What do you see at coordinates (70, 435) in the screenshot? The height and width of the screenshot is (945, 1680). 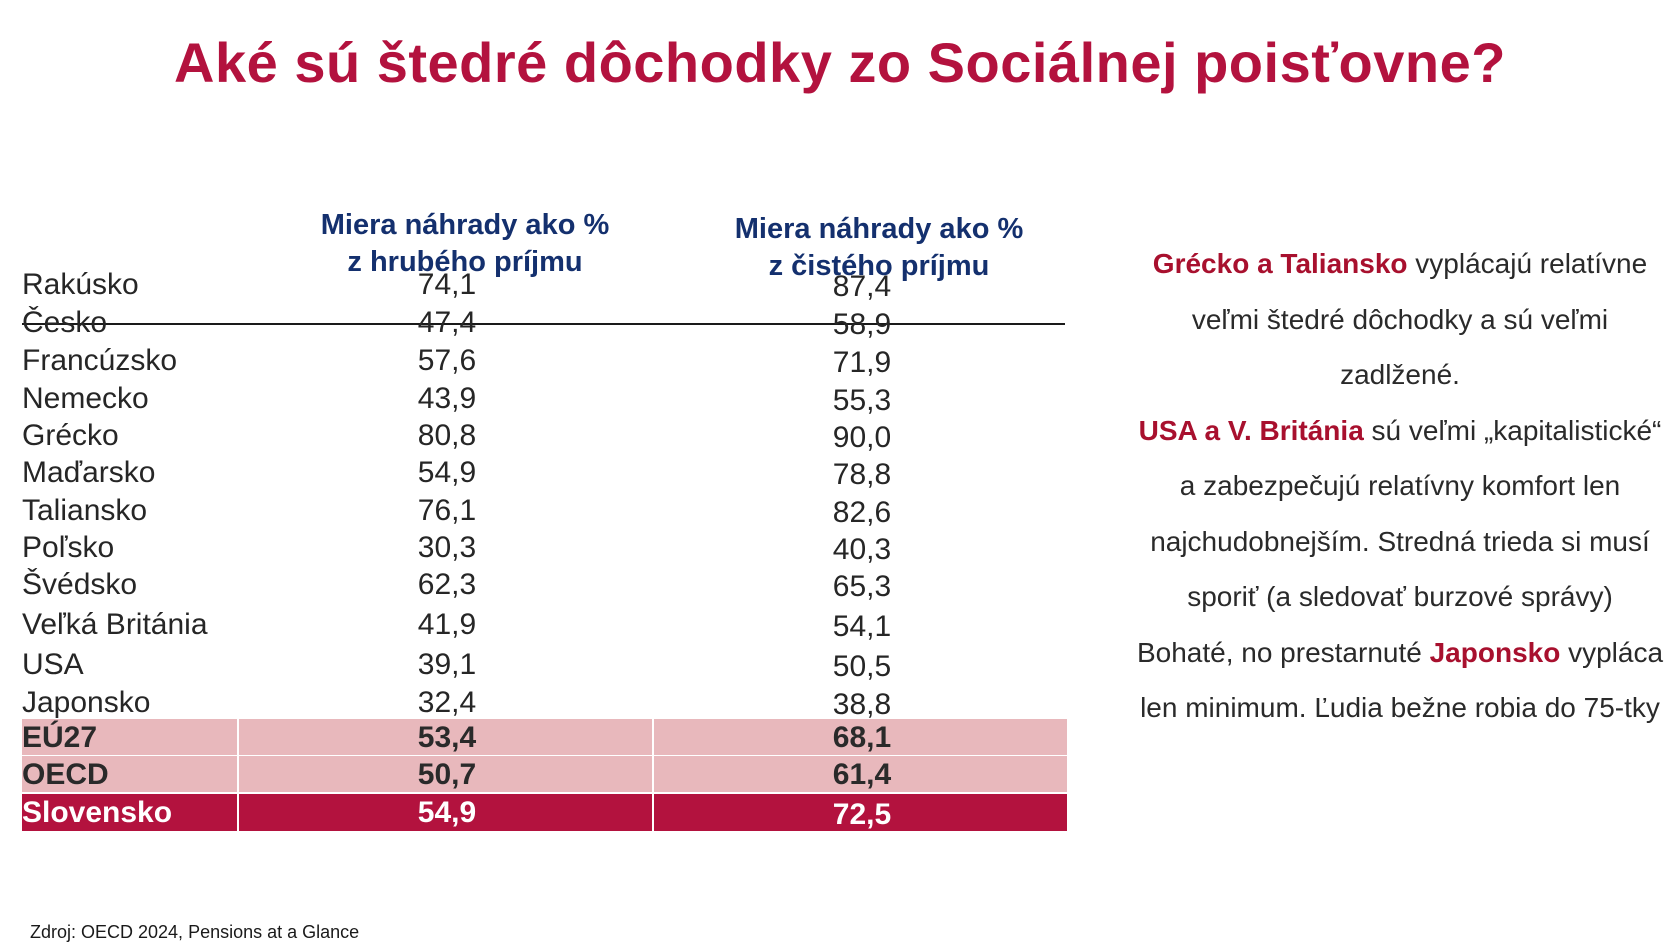 I see `country-cell: Grécko` at bounding box center [70, 435].